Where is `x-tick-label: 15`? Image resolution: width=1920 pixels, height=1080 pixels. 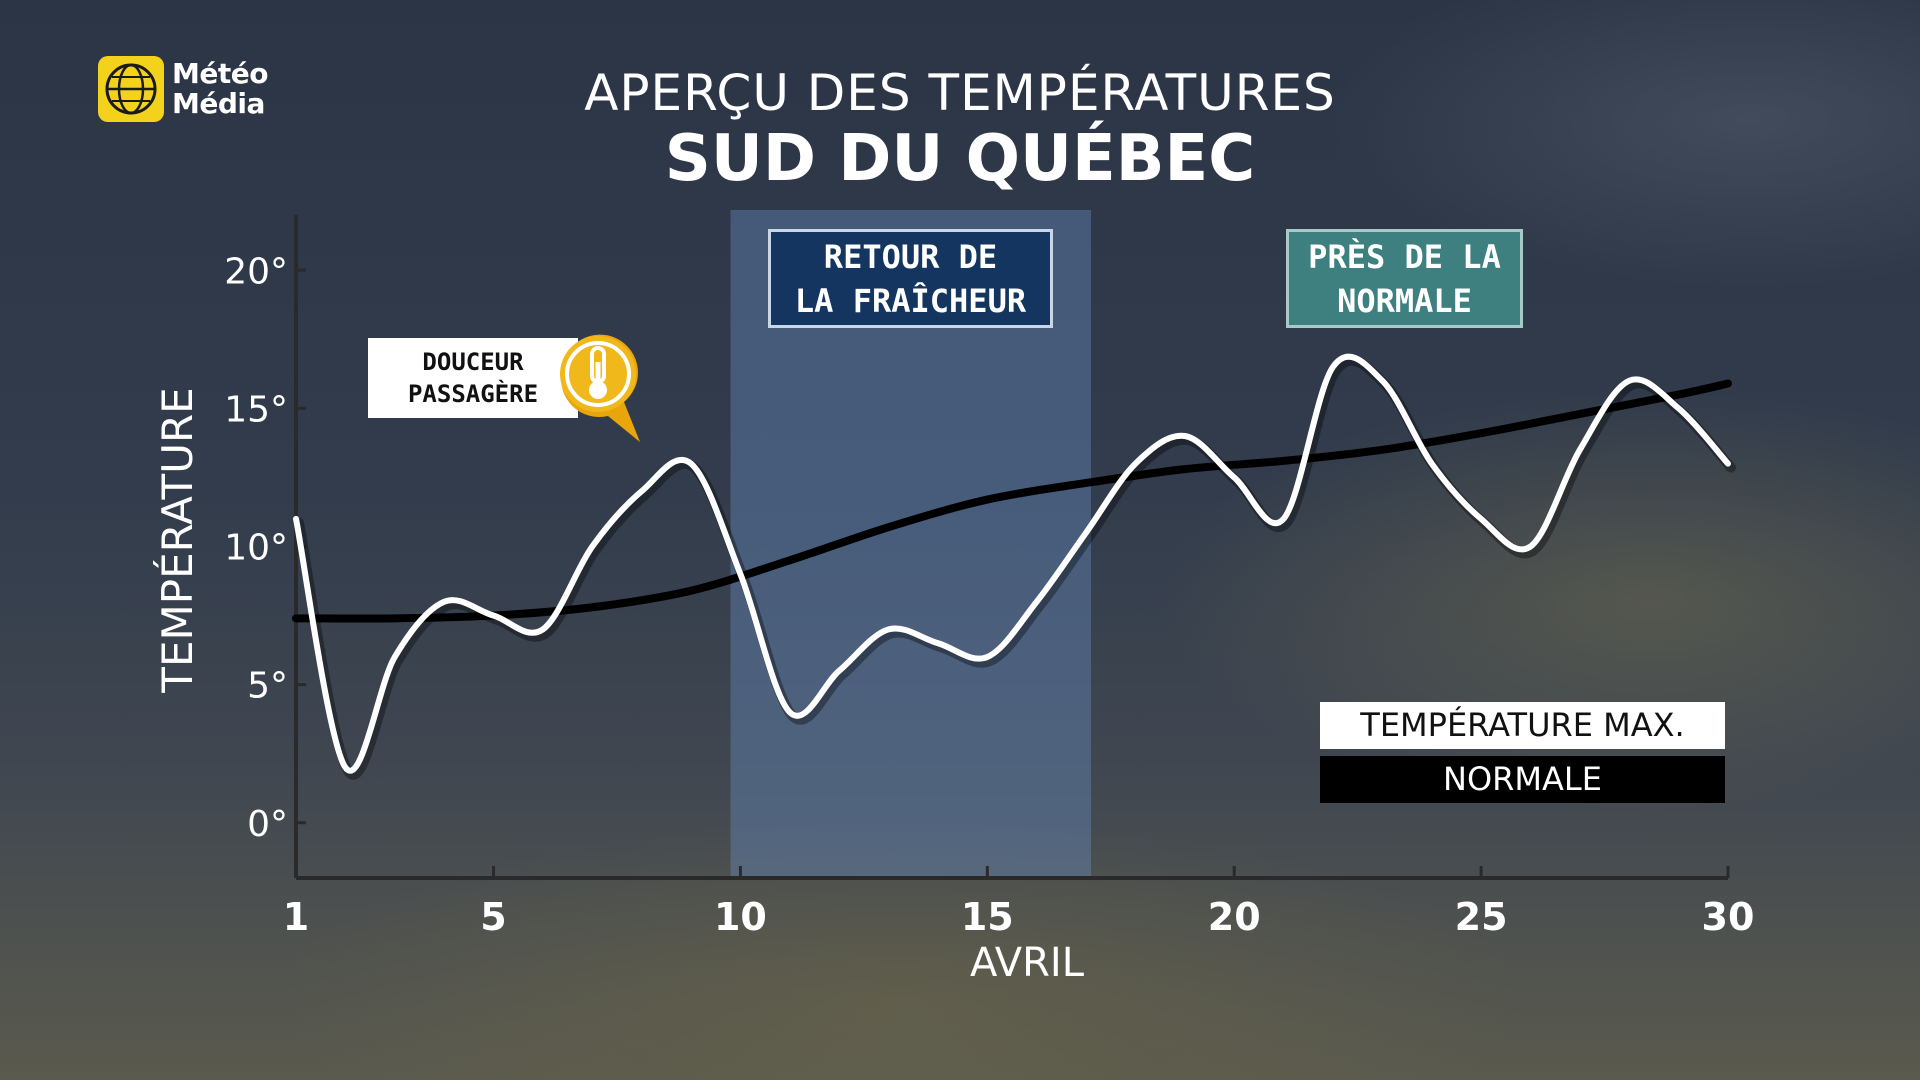 x-tick-label: 15 is located at coordinates (987, 917).